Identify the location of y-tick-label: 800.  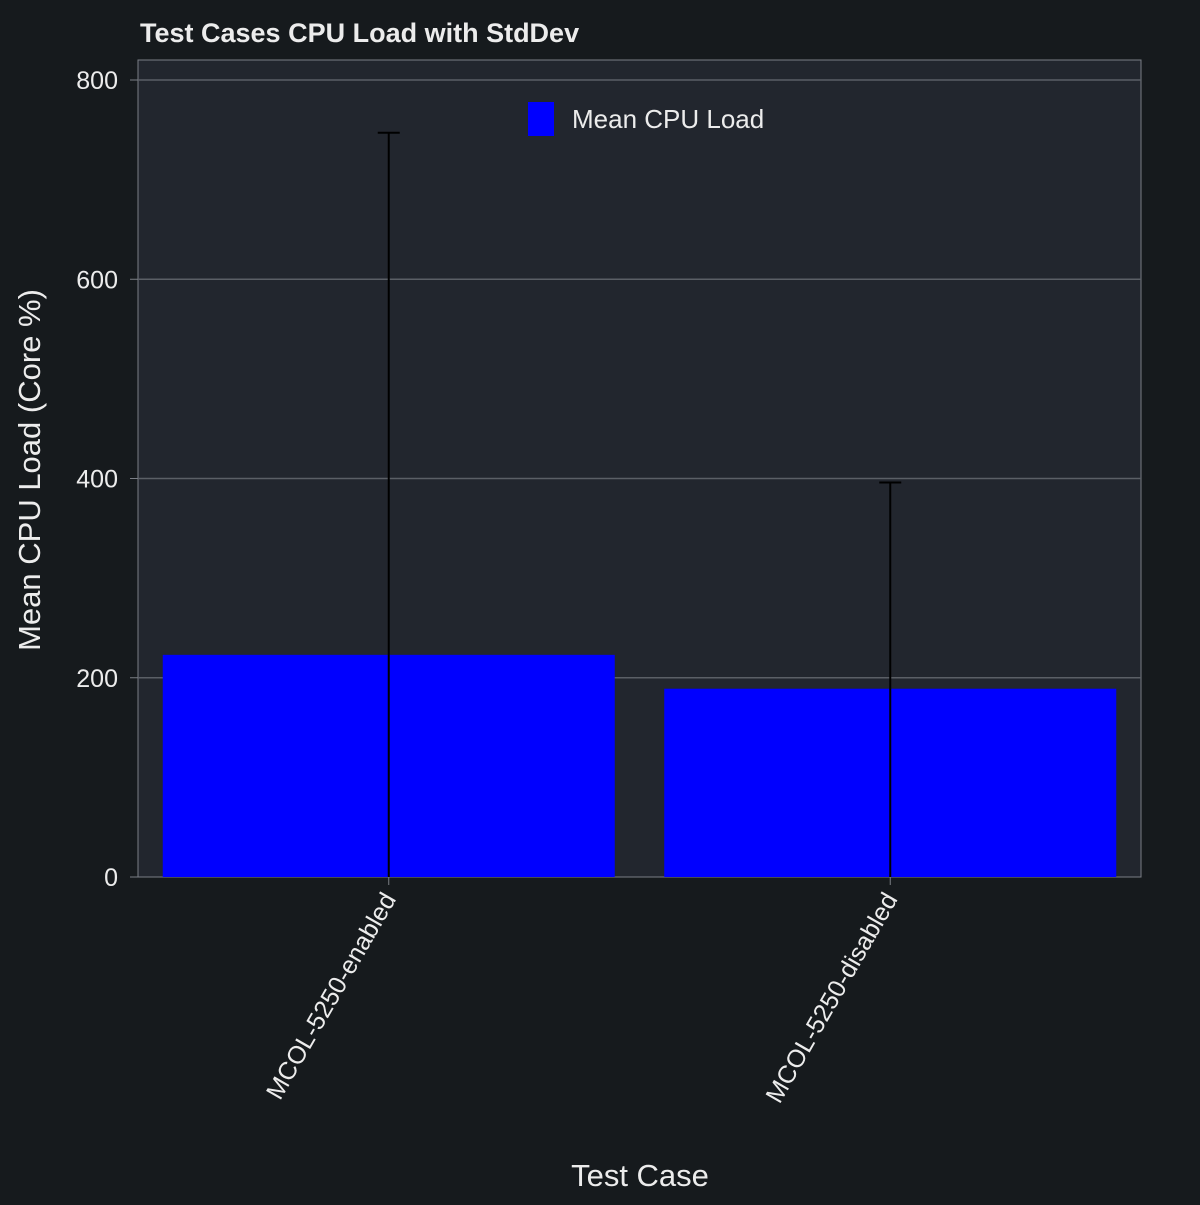
(97, 81).